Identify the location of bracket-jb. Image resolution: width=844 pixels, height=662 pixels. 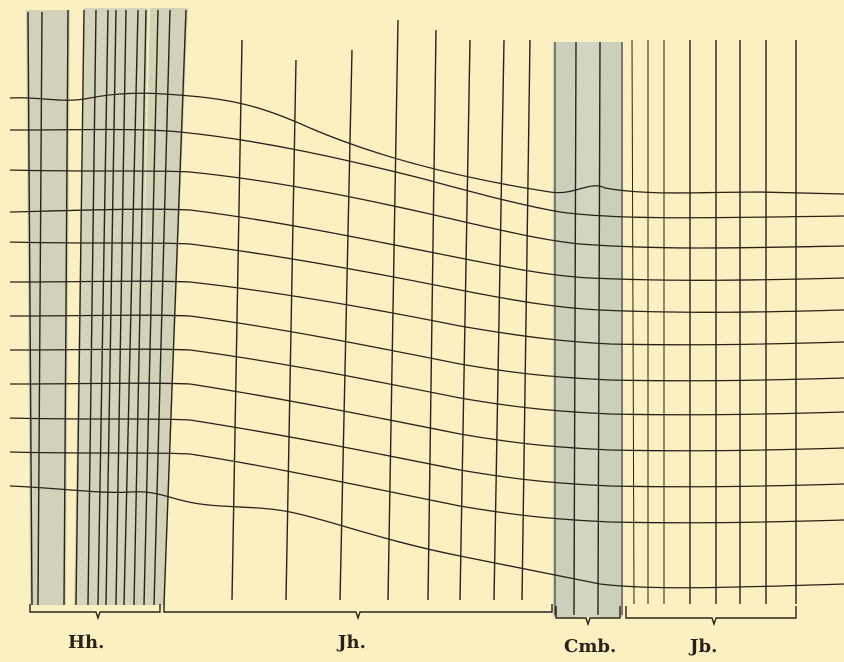
(711, 616).